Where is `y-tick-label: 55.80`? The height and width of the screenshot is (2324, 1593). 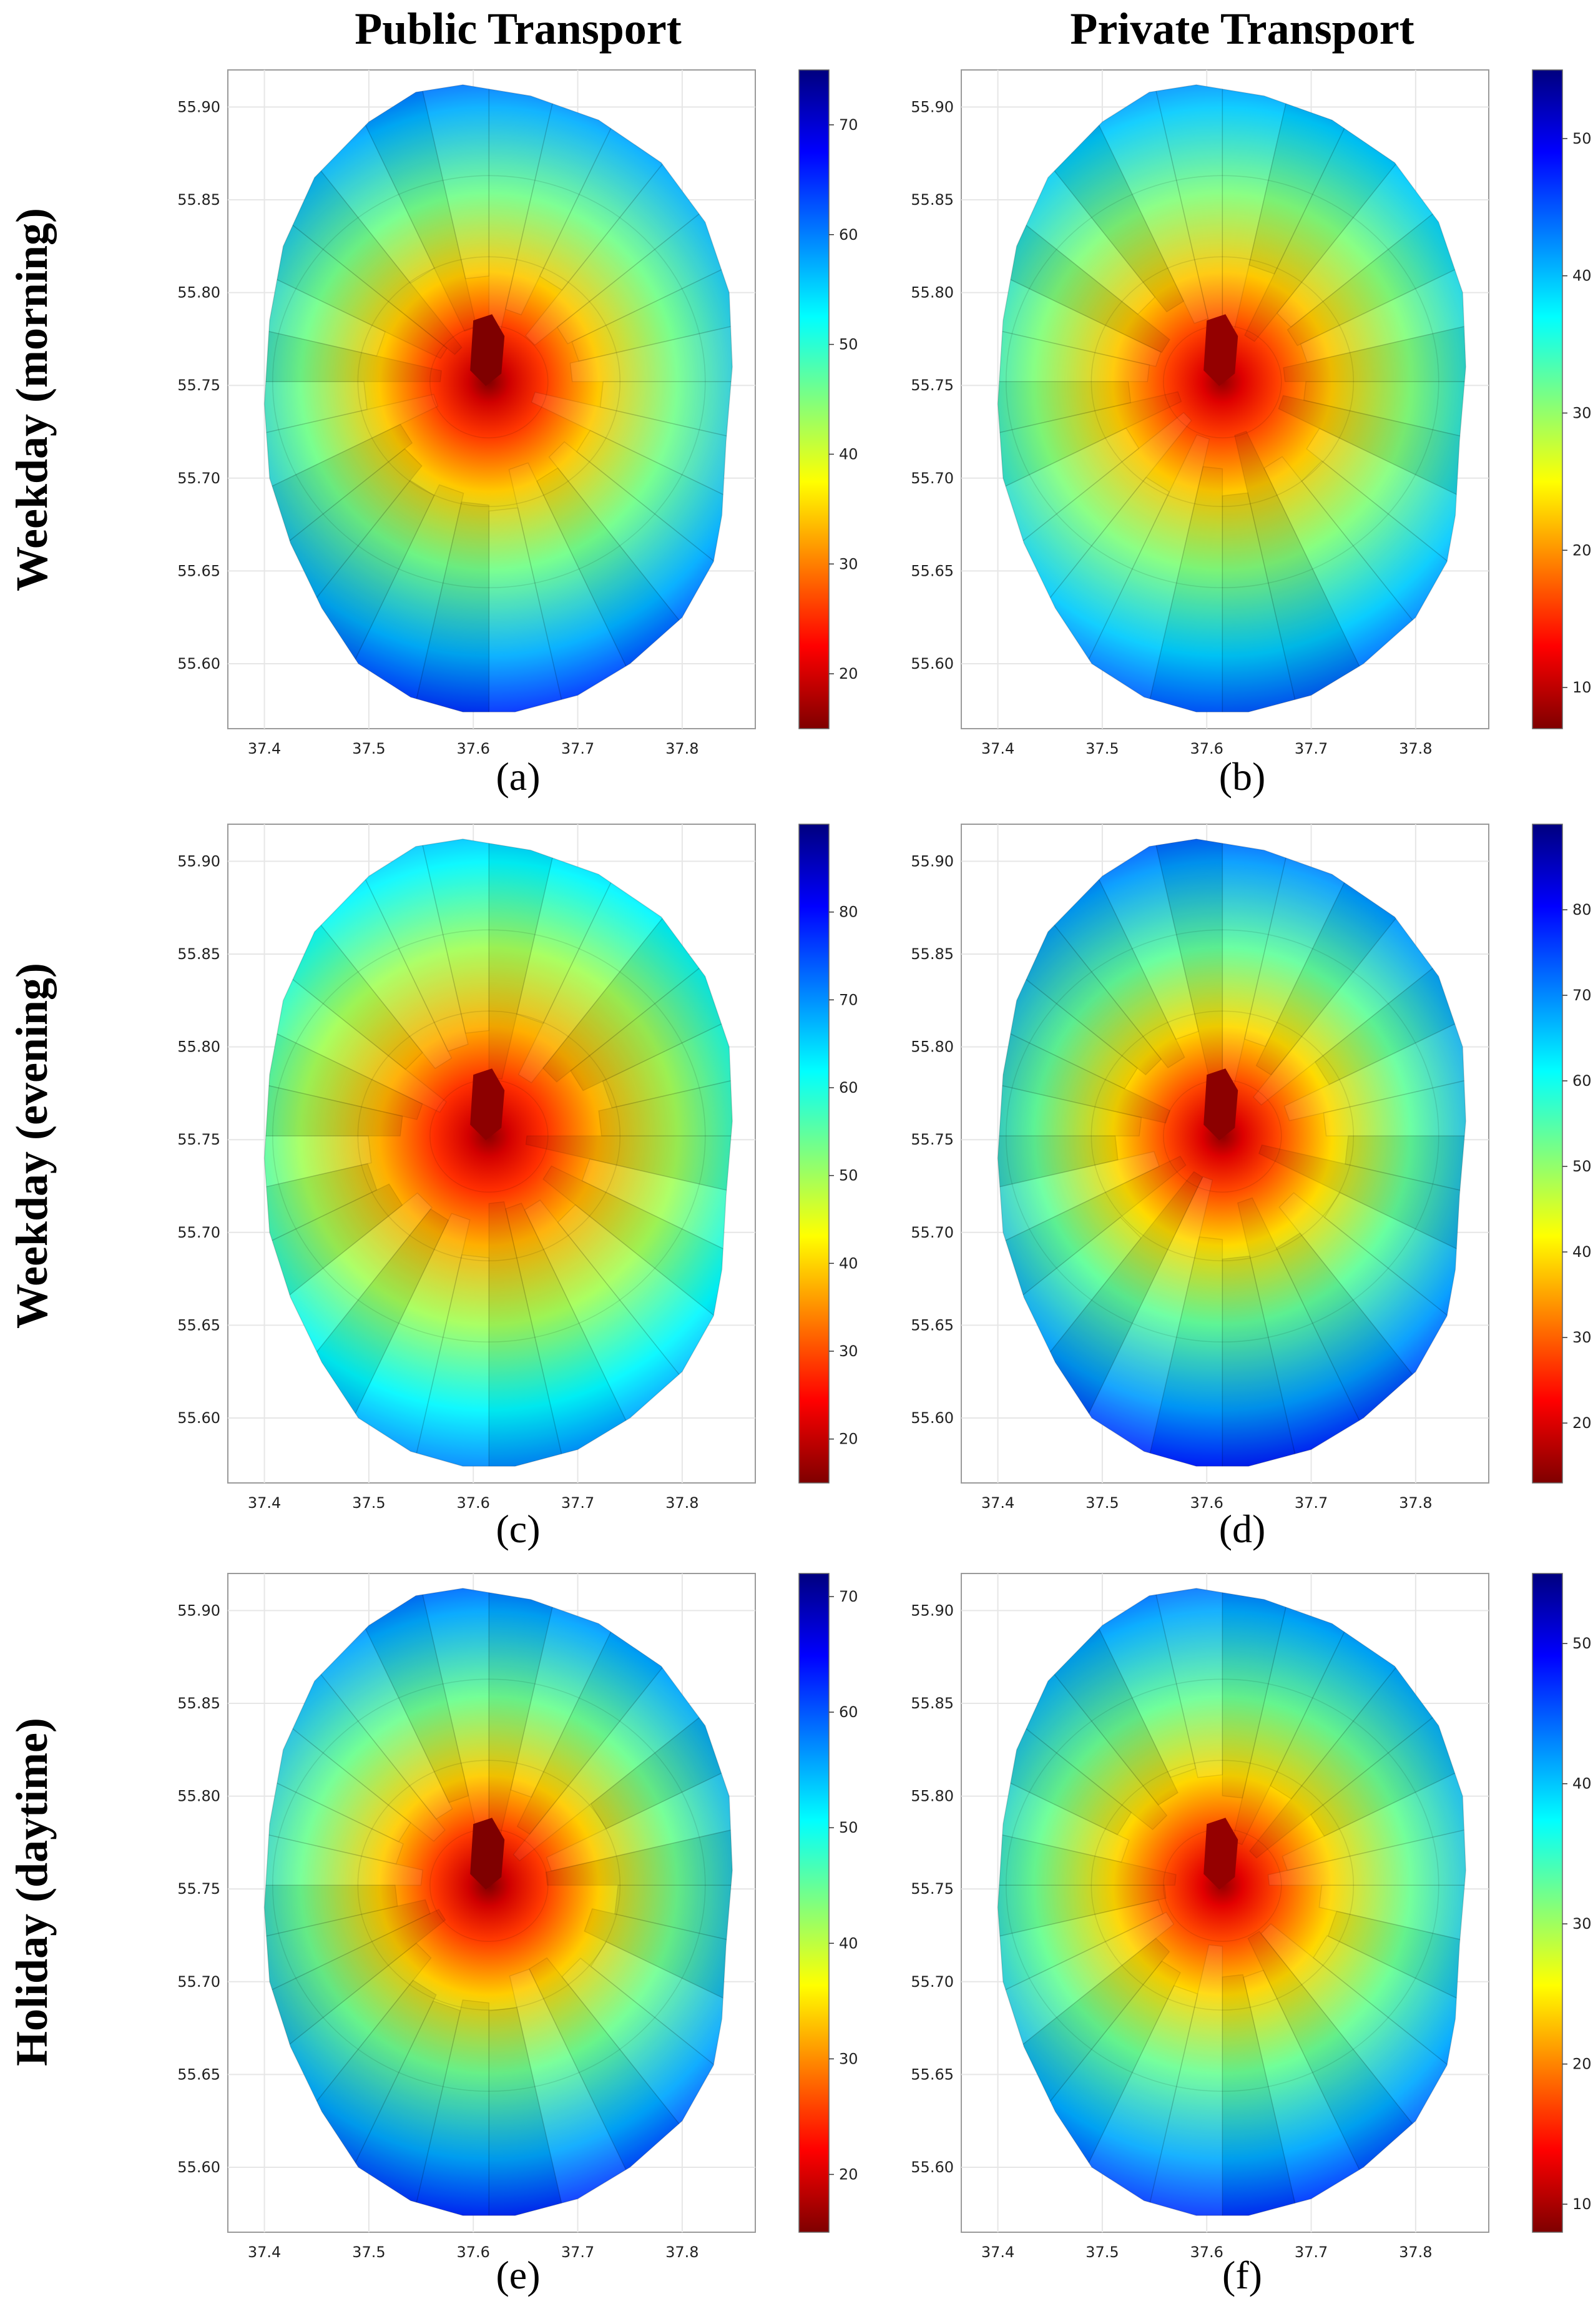 y-tick-label: 55.80 is located at coordinates (933, 1796).